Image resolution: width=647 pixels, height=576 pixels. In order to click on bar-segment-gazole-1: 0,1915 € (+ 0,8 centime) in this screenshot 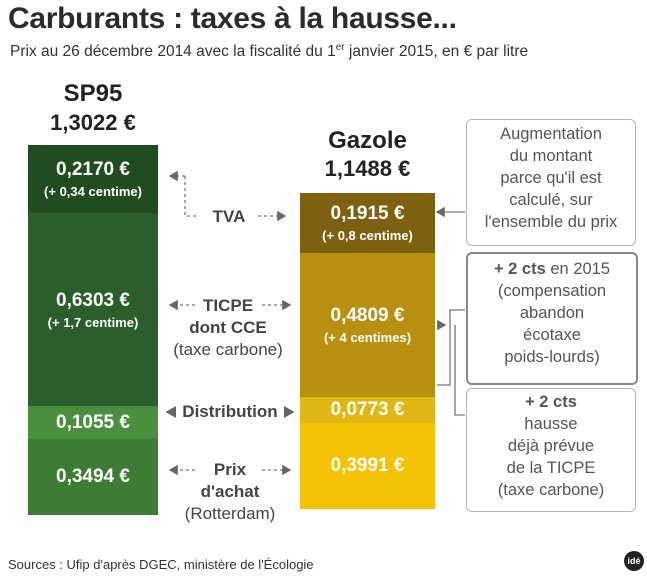, I will do `click(367, 223)`.